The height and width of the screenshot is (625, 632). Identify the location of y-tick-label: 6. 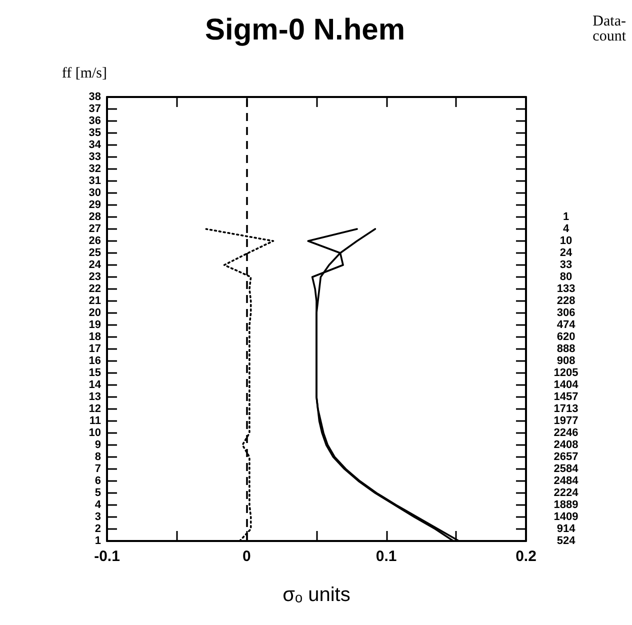
(97, 481).